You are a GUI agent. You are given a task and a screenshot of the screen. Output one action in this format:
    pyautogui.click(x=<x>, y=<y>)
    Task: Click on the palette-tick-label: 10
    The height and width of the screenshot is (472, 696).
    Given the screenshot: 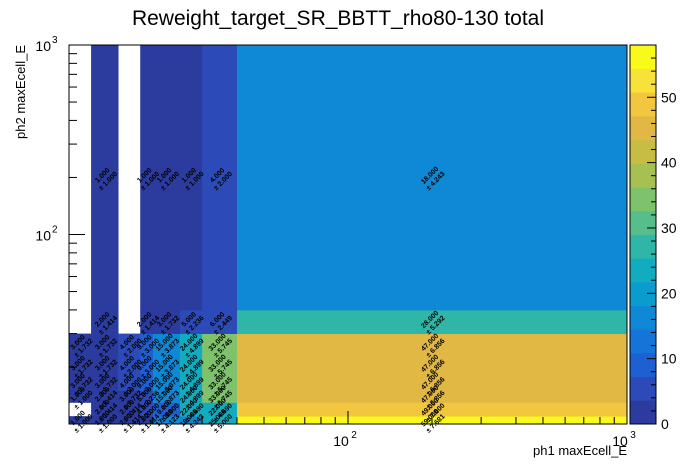 What is the action you would take?
    pyautogui.click(x=669, y=359)
    